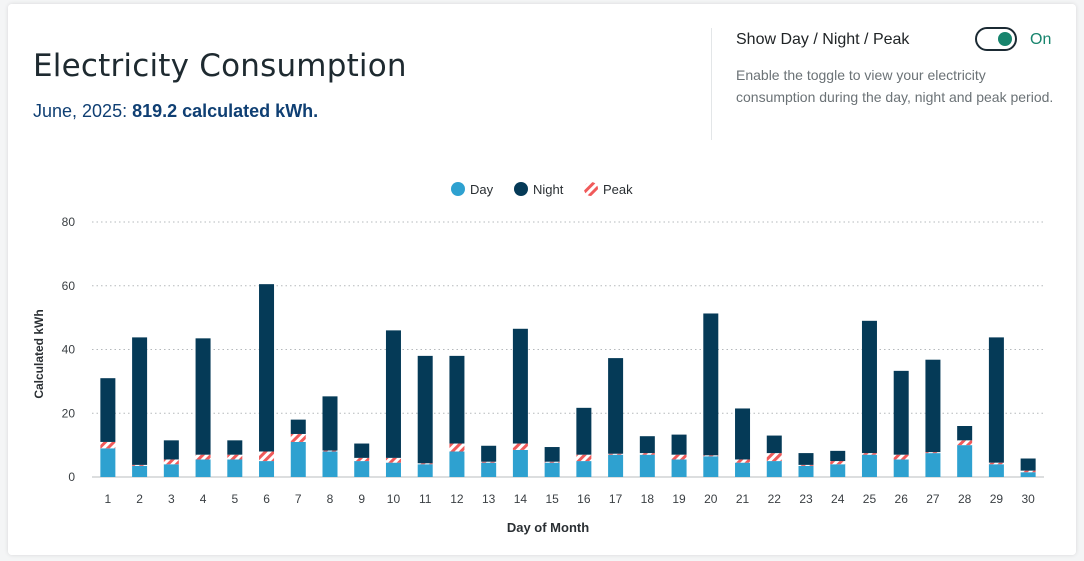 This screenshot has width=1084, height=561. I want to click on x-tick-label: 21, so click(743, 499).